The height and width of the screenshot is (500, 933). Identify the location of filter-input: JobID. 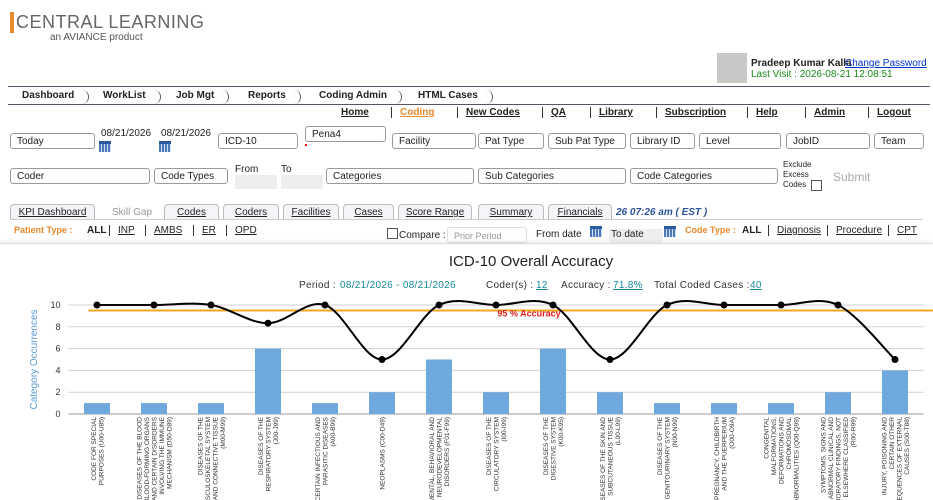
(828, 141).